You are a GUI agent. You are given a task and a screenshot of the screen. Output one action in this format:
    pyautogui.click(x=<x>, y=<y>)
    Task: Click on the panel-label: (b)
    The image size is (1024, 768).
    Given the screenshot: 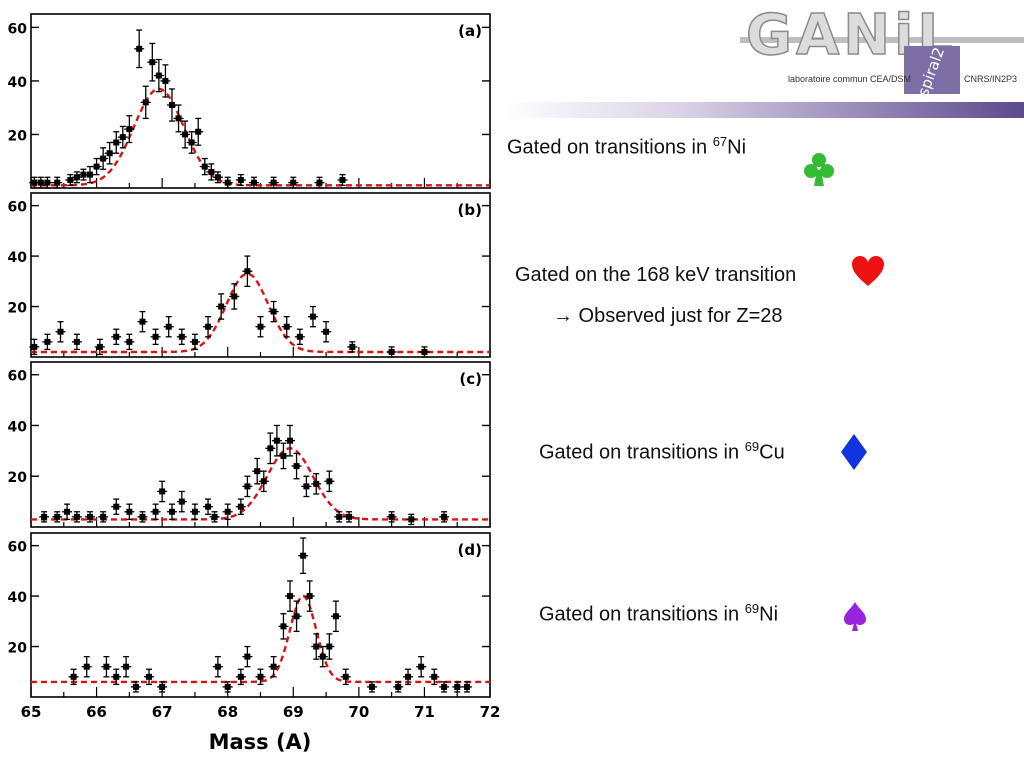 What is the action you would take?
    pyautogui.click(x=470, y=210)
    